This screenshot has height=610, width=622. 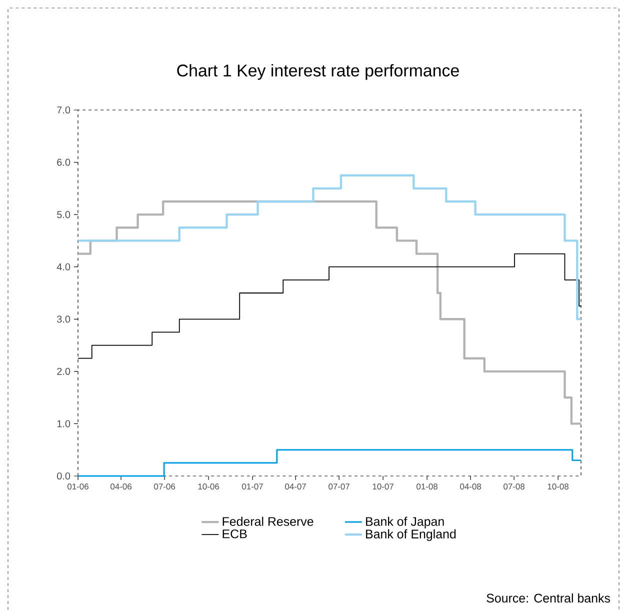 I want to click on x-tick-label: 04-07, so click(x=295, y=487).